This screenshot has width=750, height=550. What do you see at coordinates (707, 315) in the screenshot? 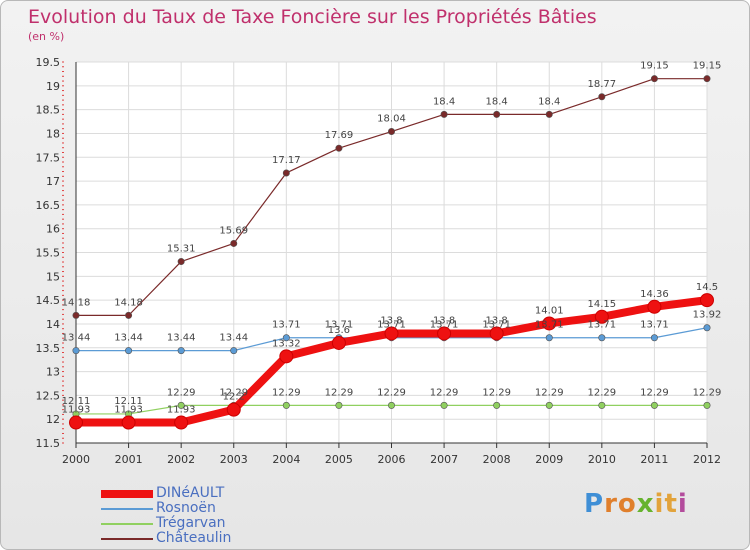
I see `data-label-rosnoen: 13.92` at bounding box center [707, 315].